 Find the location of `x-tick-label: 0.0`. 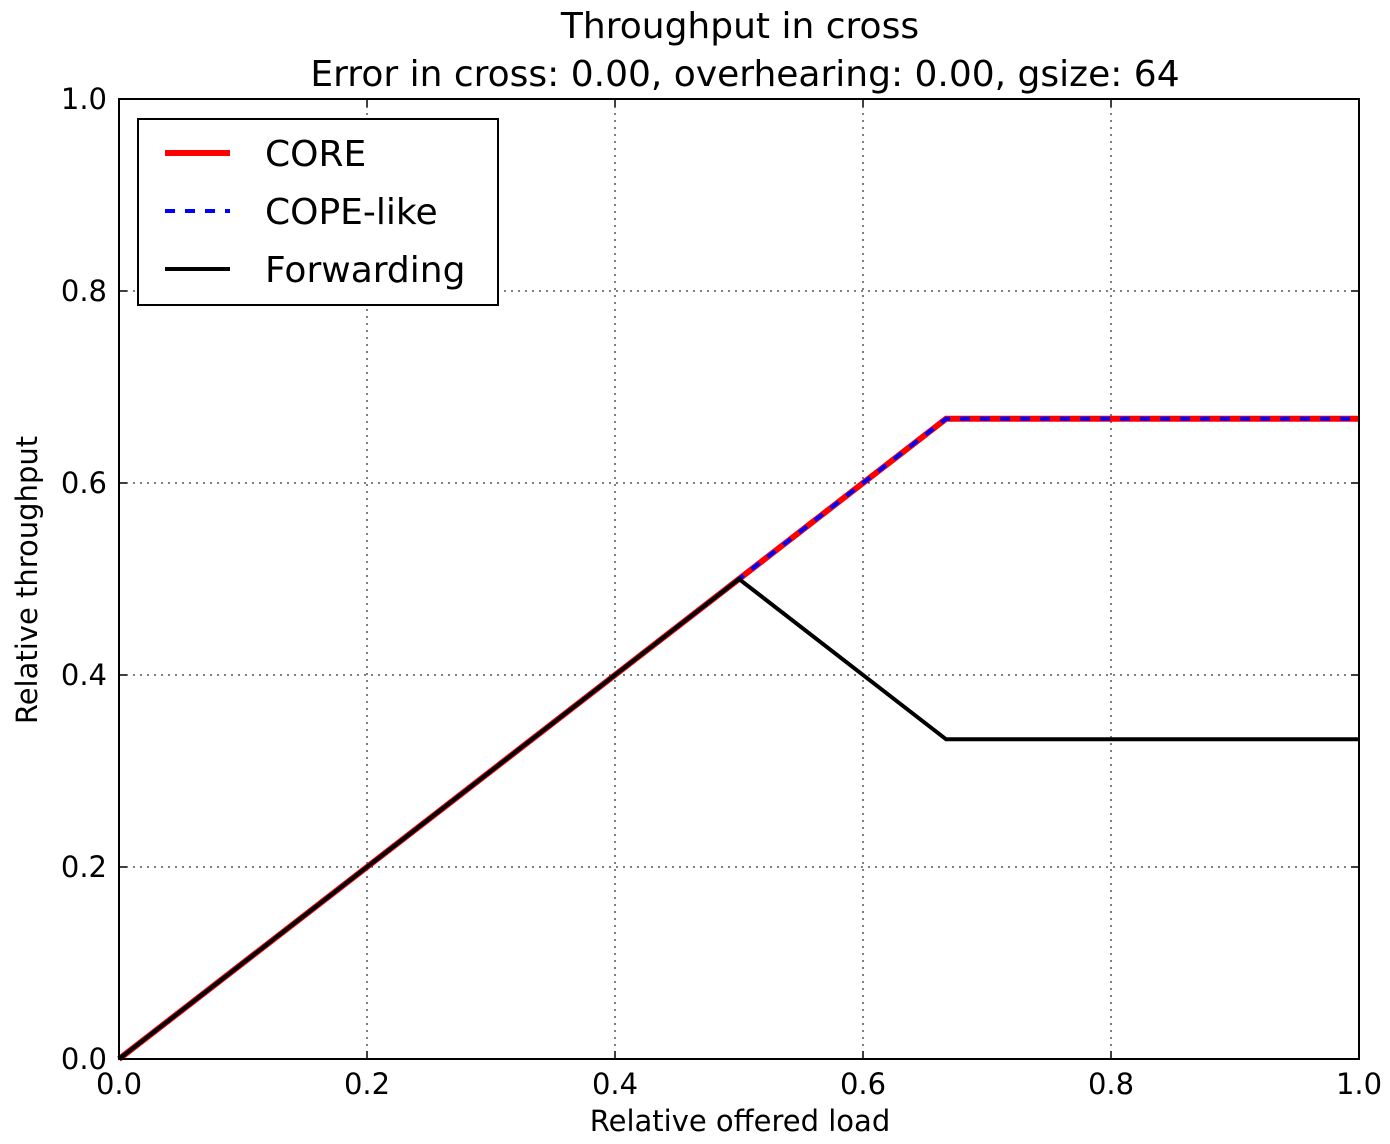

x-tick-label: 0.0 is located at coordinates (119, 1084).